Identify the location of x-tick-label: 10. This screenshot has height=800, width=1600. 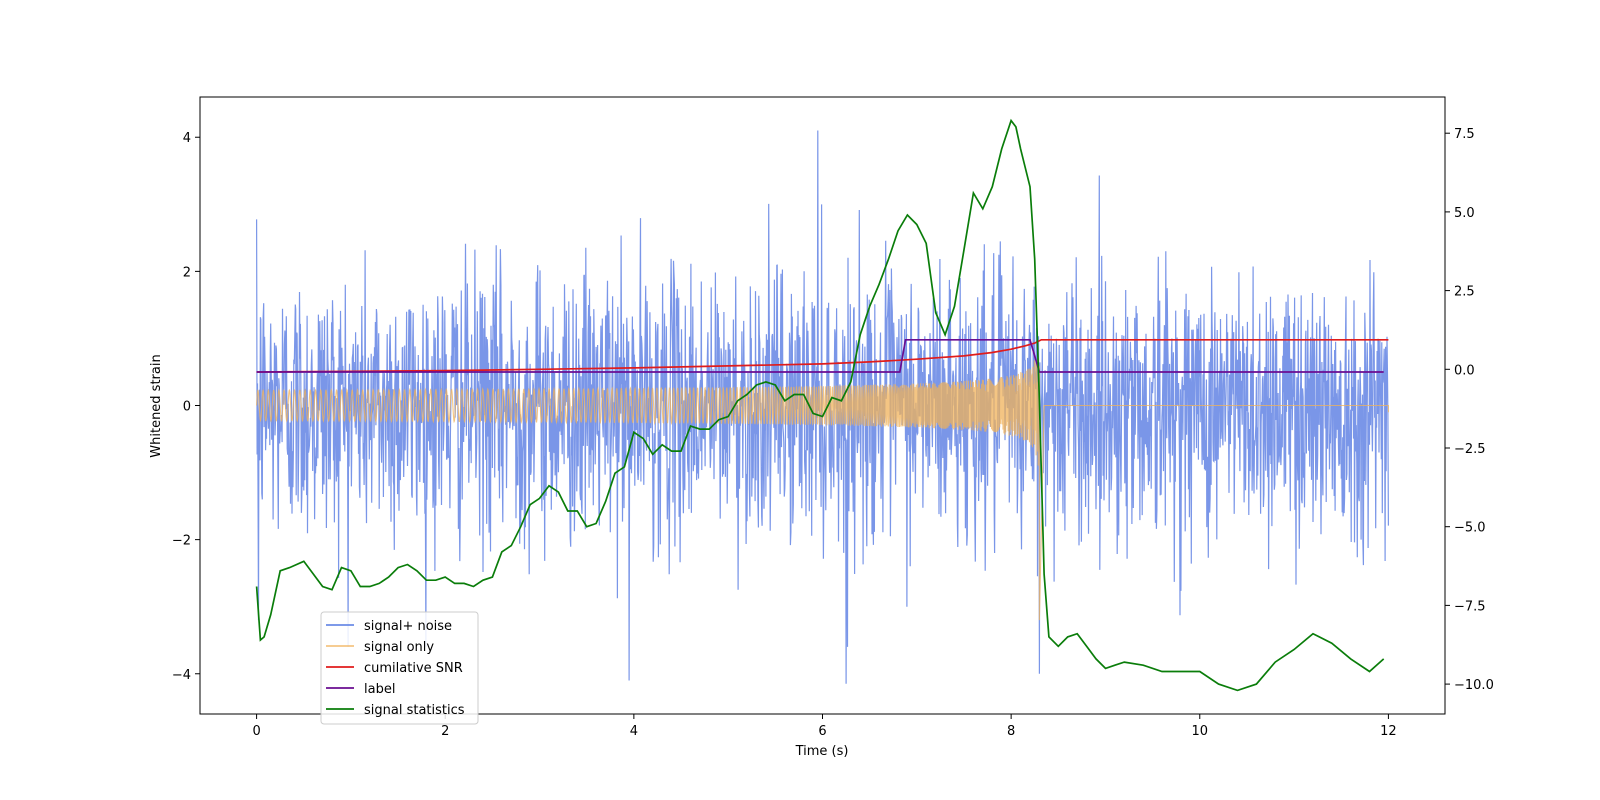
(1199, 731).